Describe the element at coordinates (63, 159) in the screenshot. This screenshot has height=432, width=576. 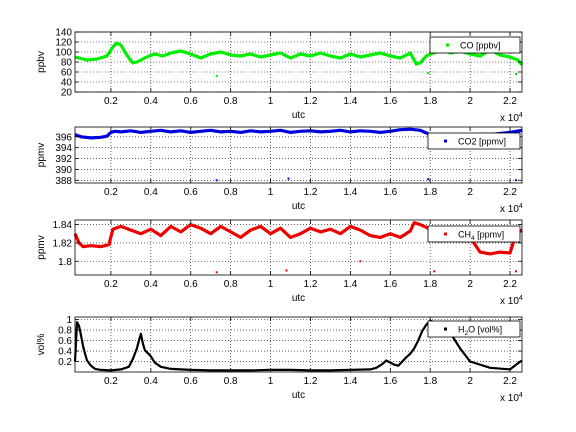
I see `y-tick-label: 392` at that location.